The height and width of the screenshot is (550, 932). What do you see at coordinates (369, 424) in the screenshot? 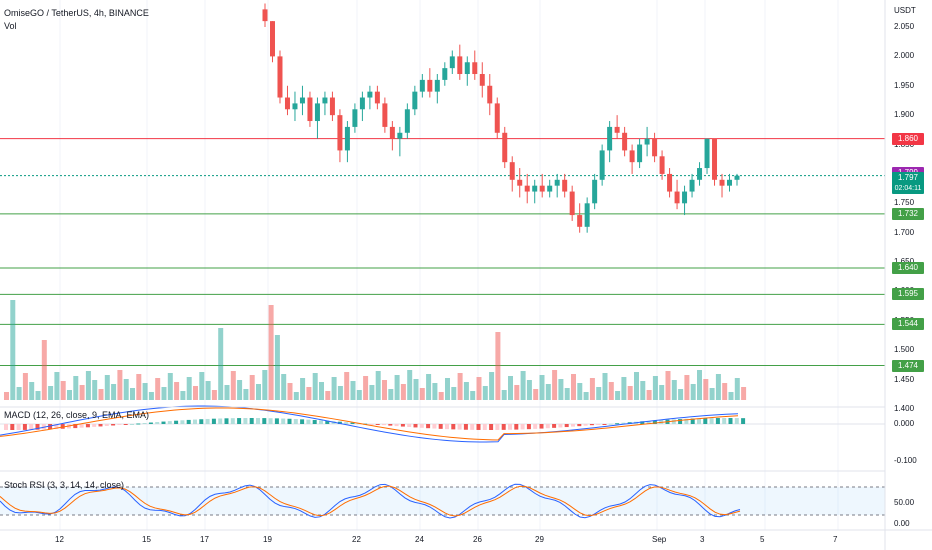
I see `signal-line` at bounding box center [369, 424].